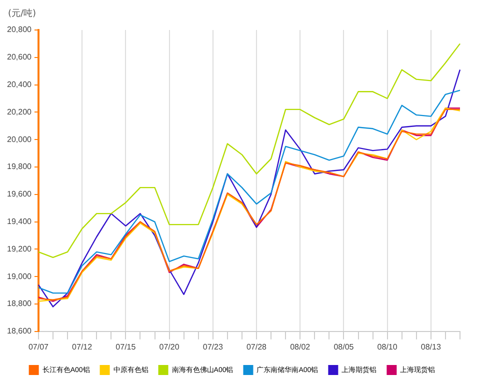  I want to click on x-tick-label: 08/10, so click(387, 347).